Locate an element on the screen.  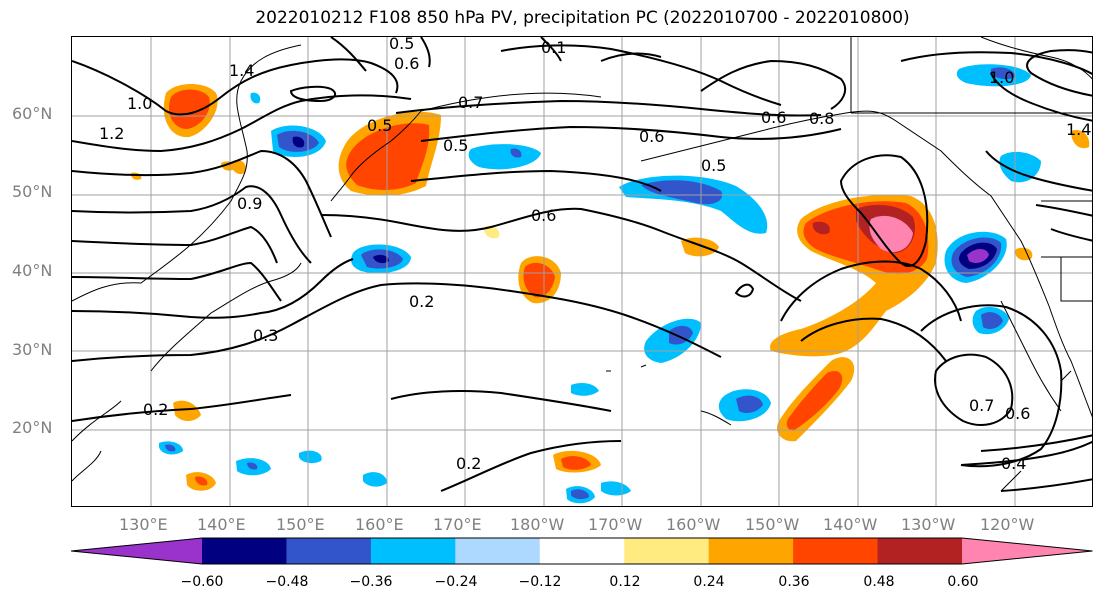
lon-label-170w: 170°W is located at coordinates (615, 524).